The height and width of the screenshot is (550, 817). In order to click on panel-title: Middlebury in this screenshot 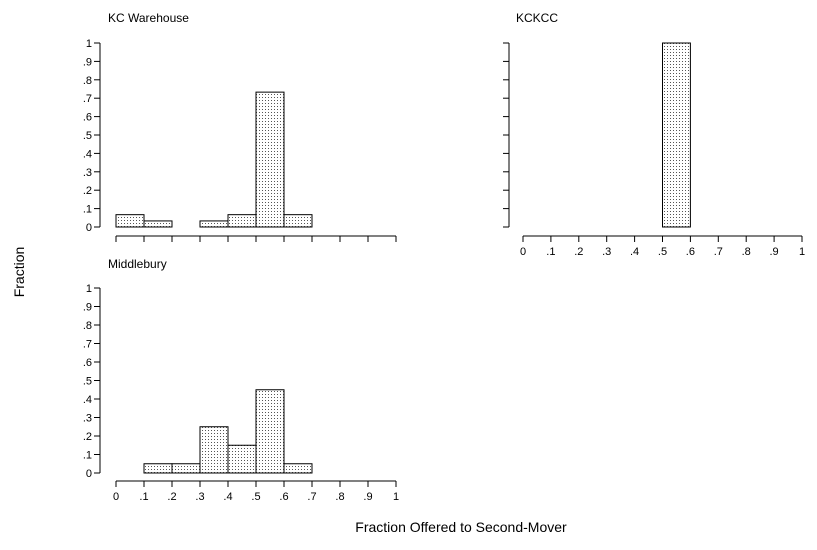, I will do `click(137, 264)`.